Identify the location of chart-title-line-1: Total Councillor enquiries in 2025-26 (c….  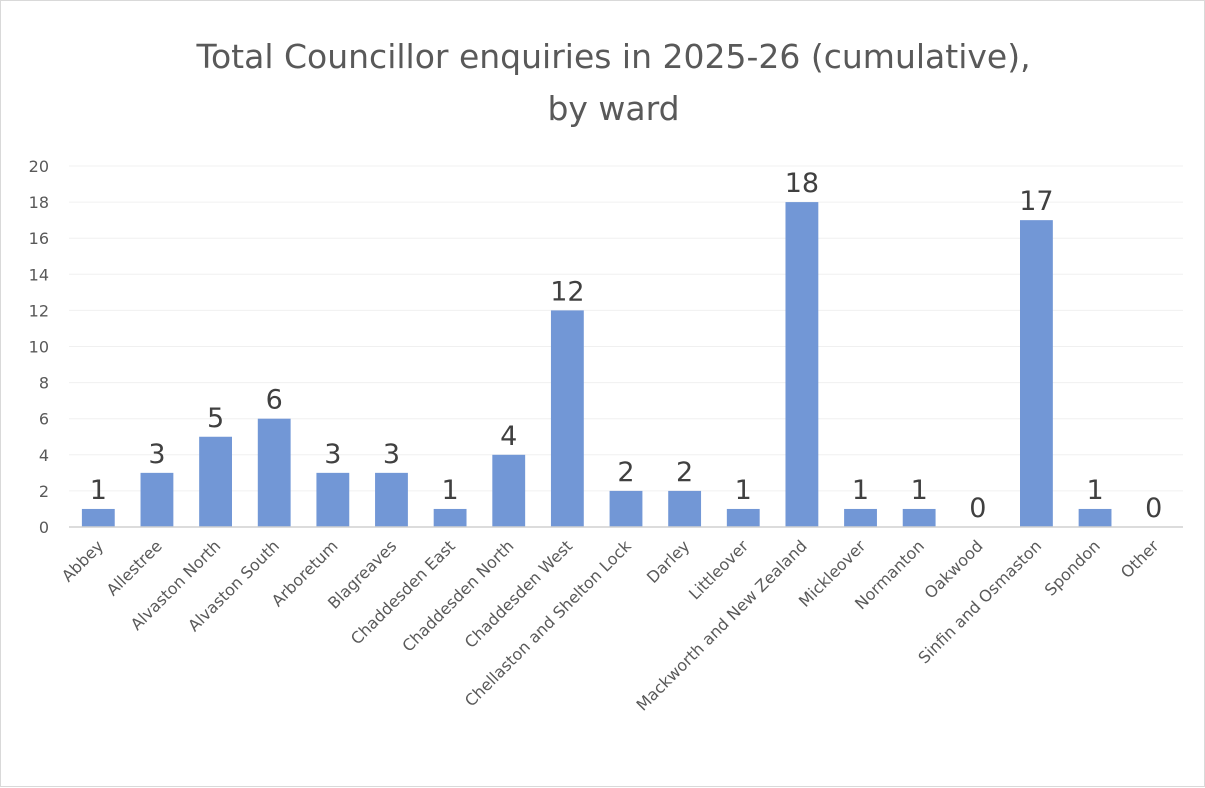
(613, 56).